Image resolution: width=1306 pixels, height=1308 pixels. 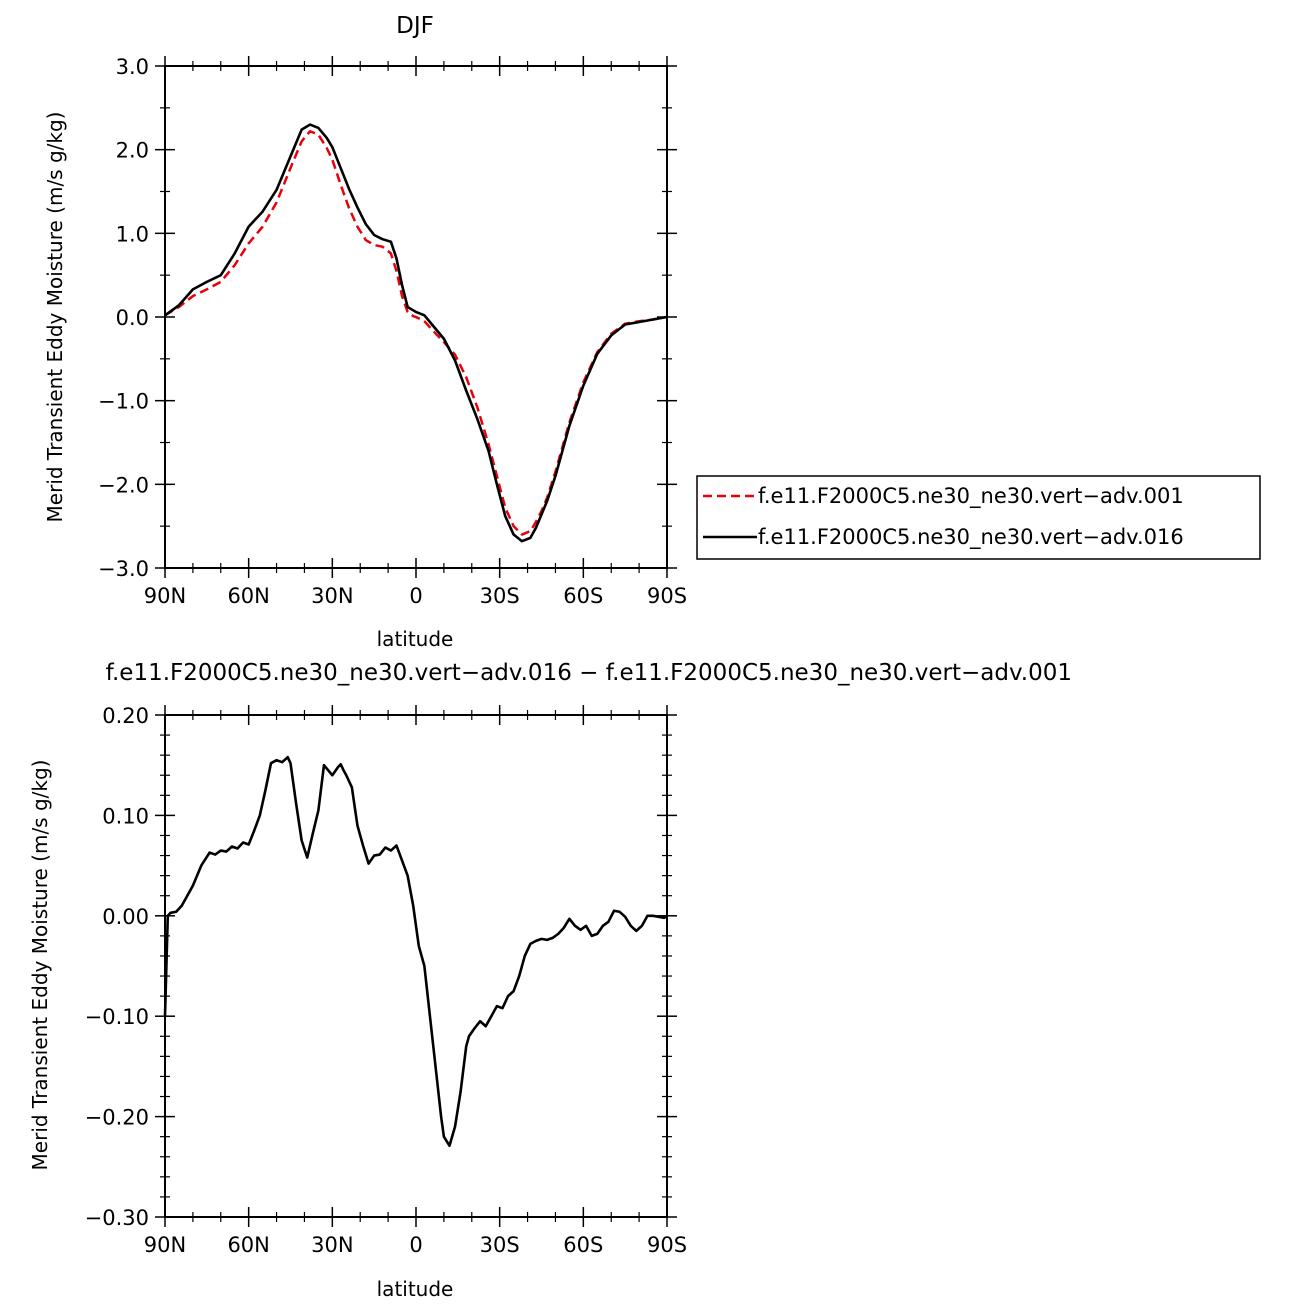 What do you see at coordinates (971, 496) in the screenshot?
I see `legend-entry-001: f.e11.F2000C5.ne30_ne30.vert−adv.001` at bounding box center [971, 496].